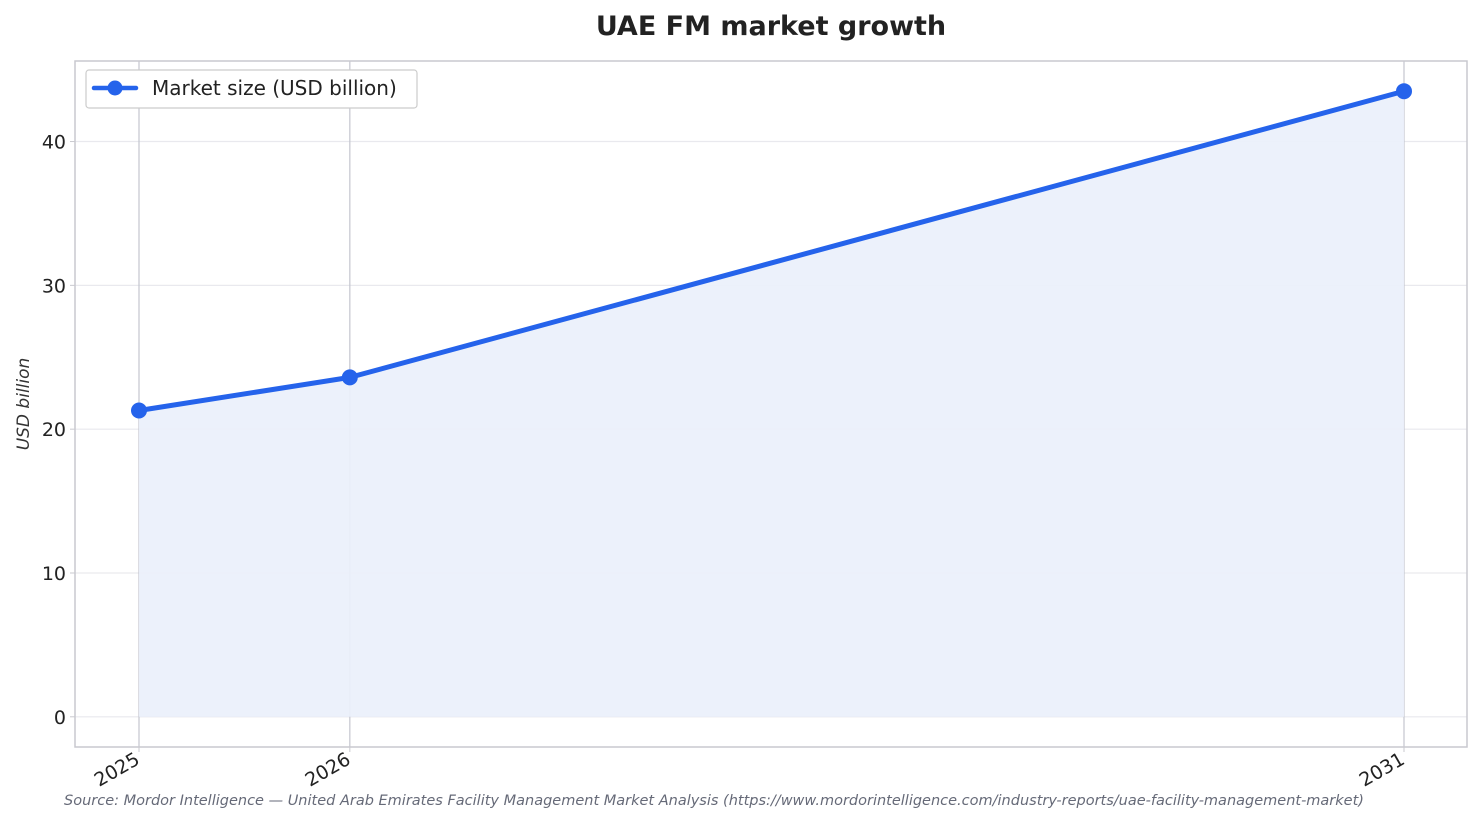  I want to click on x-tick-label: 2026, so click(327, 769).